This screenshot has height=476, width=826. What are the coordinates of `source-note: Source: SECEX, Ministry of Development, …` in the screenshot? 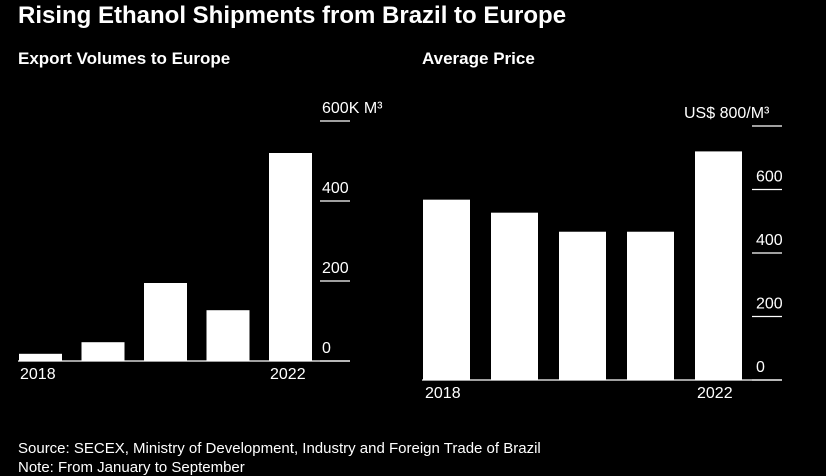 It's located at (279, 448).